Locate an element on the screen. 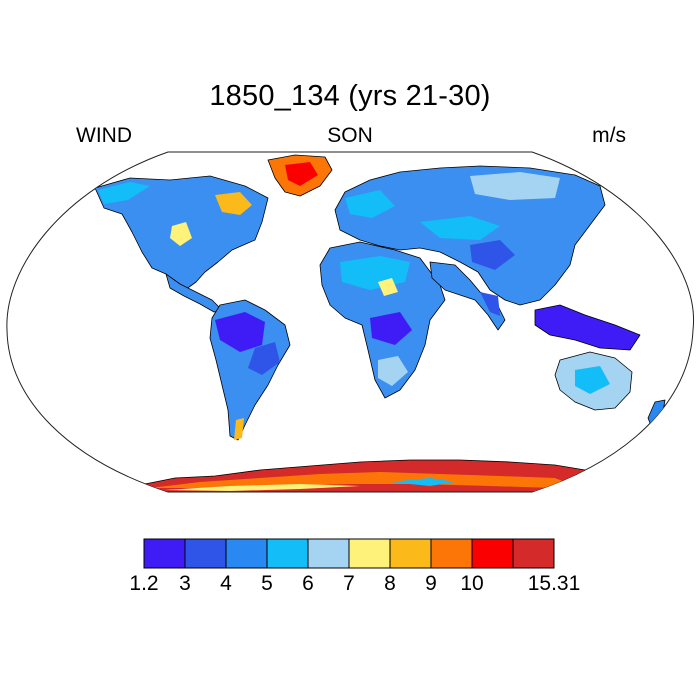 This screenshot has width=700, height=700. colorbar-tick-label: 5 is located at coordinates (267, 583).